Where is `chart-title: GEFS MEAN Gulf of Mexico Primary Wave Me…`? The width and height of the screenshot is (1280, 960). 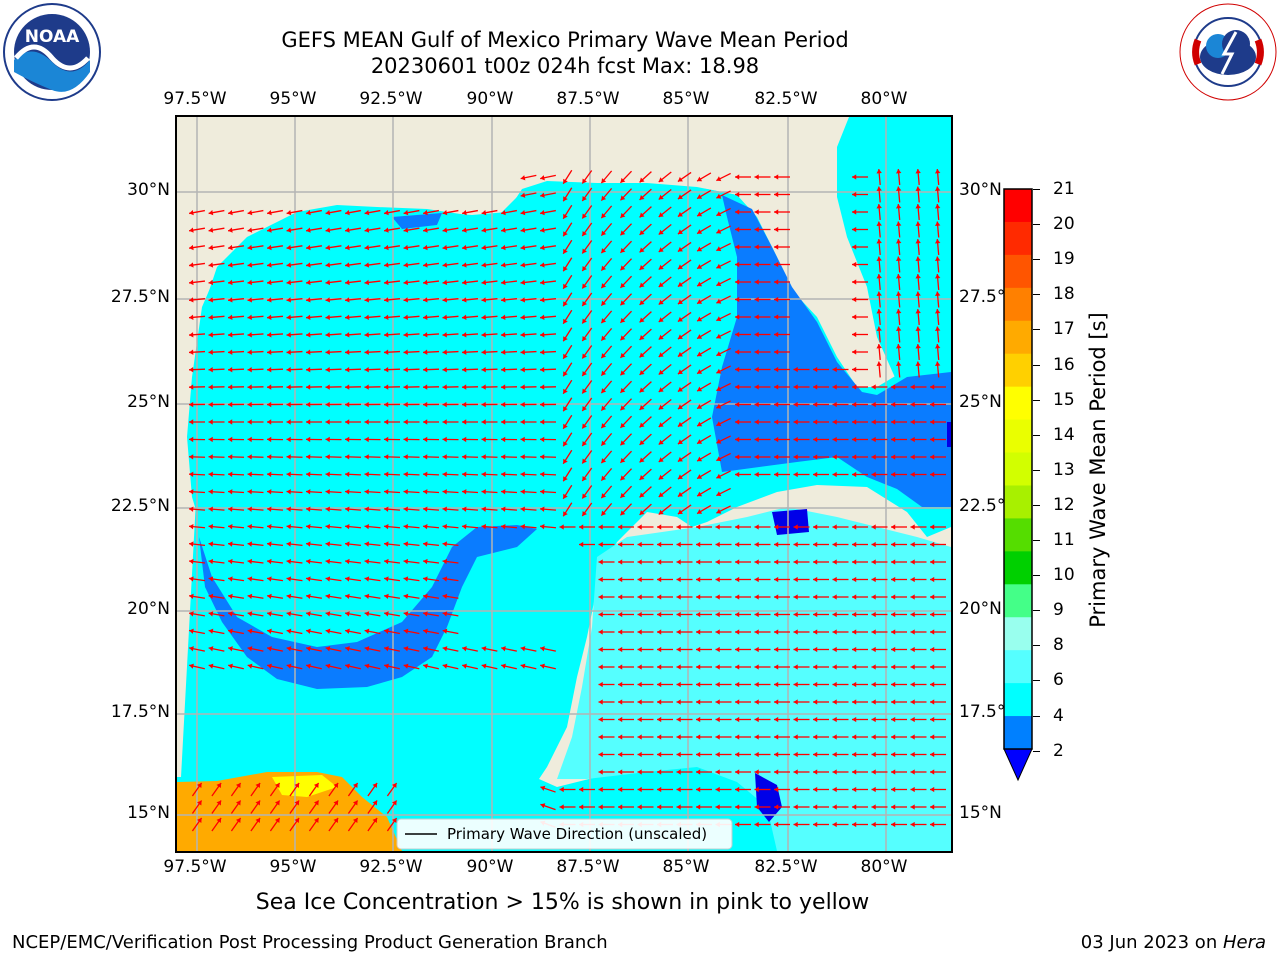 chart-title: GEFS MEAN Gulf of Mexico Primary Wave Me… is located at coordinates (565, 53).